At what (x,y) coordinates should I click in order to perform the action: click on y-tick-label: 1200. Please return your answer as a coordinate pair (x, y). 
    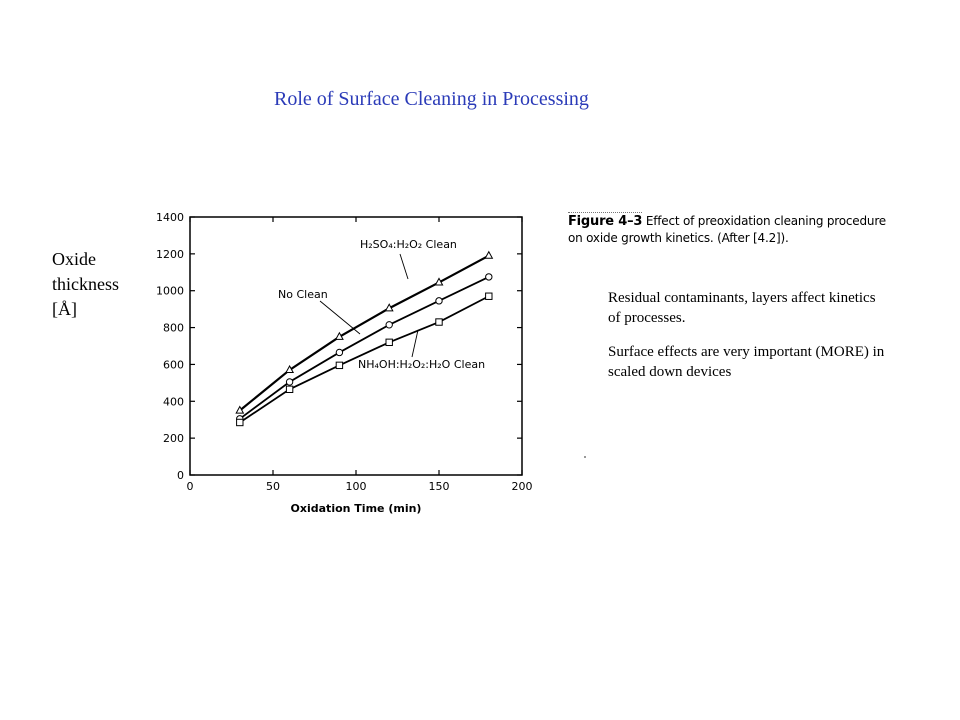
    Looking at the image, I should click on (170, 254).